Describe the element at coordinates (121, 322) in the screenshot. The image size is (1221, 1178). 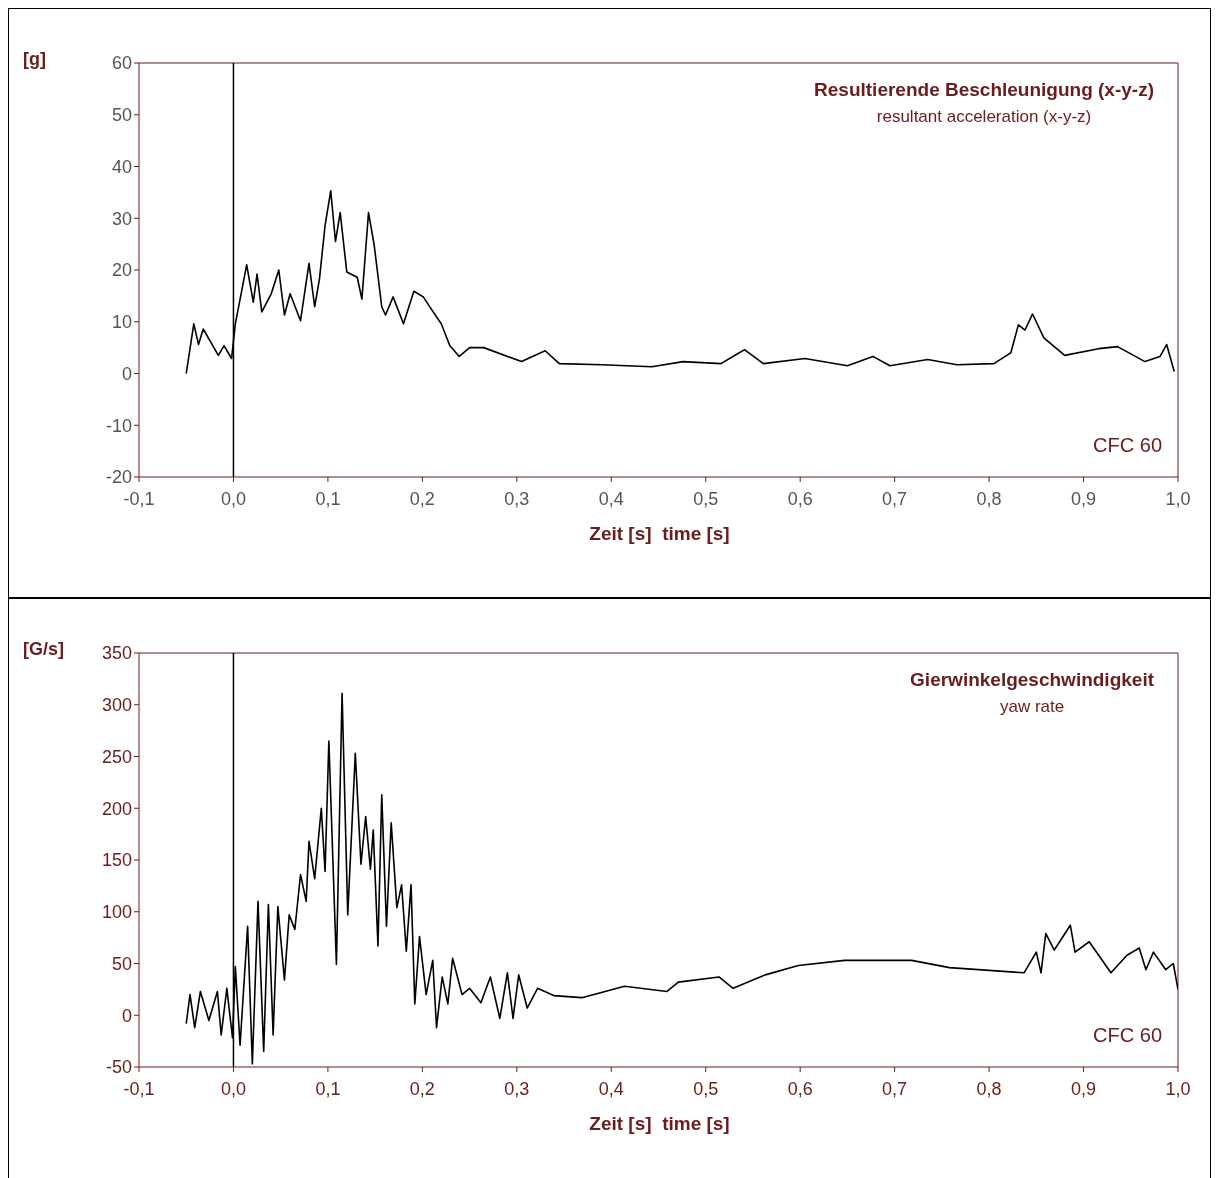
I see `y-tick-label: 10` at that location.